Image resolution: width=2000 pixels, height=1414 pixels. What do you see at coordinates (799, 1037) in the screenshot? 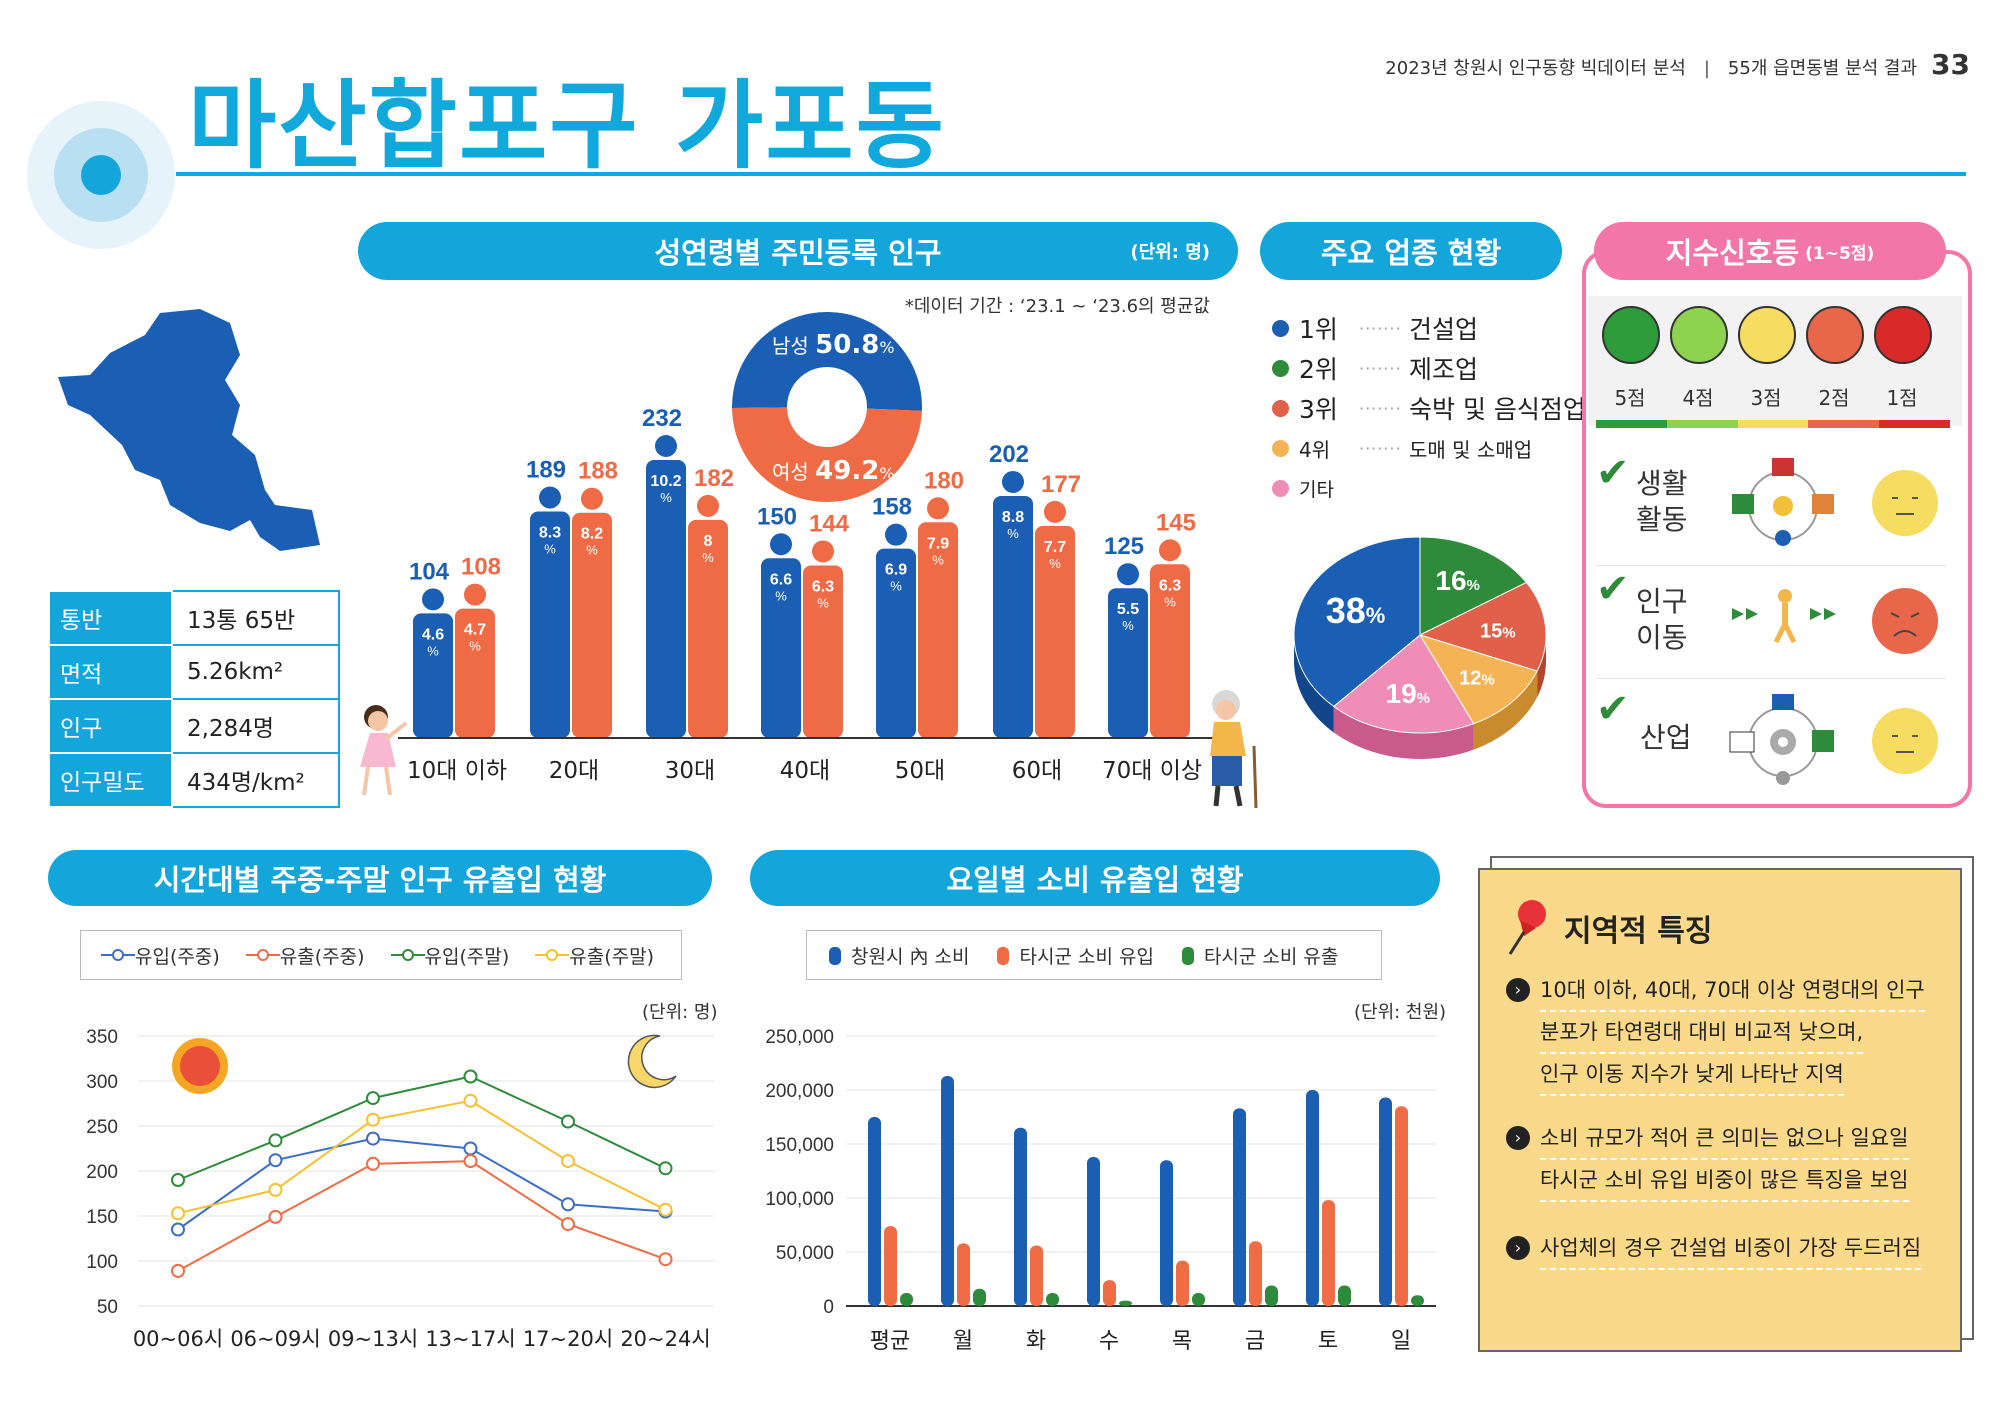
I see `y-tick-label: 250,000` at bounding box center [799, 1037].